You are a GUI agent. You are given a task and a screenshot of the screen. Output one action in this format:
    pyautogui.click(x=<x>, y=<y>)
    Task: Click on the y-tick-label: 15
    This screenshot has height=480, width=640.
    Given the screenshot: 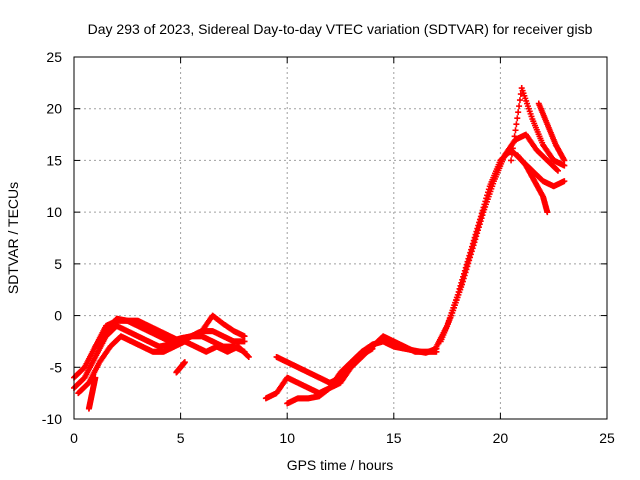 What is the action you would take?
    pyautogui.click(x=54, y=160)
    